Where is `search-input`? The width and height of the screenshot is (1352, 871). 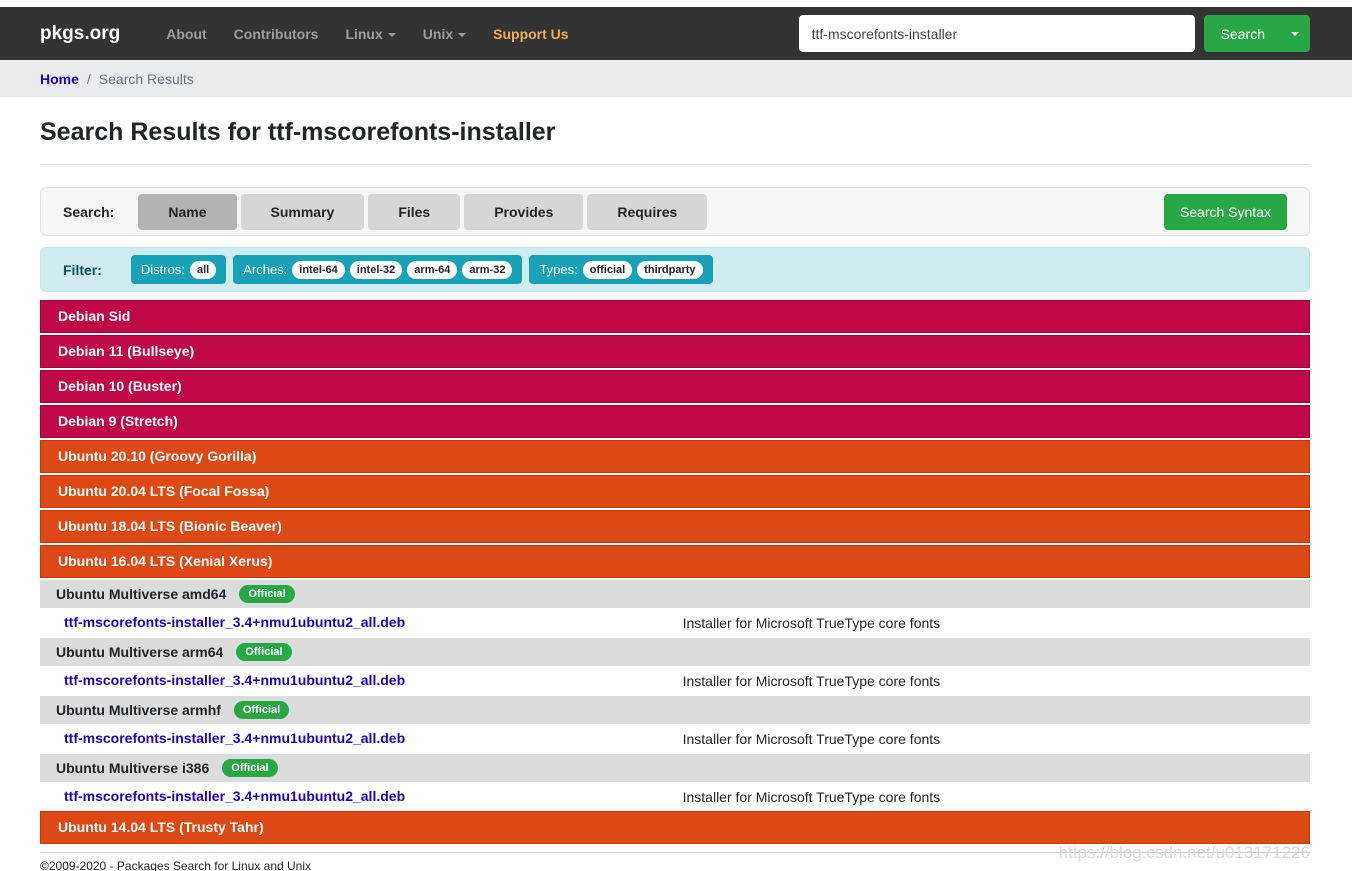 search-input is located at coordinates (996, 33).